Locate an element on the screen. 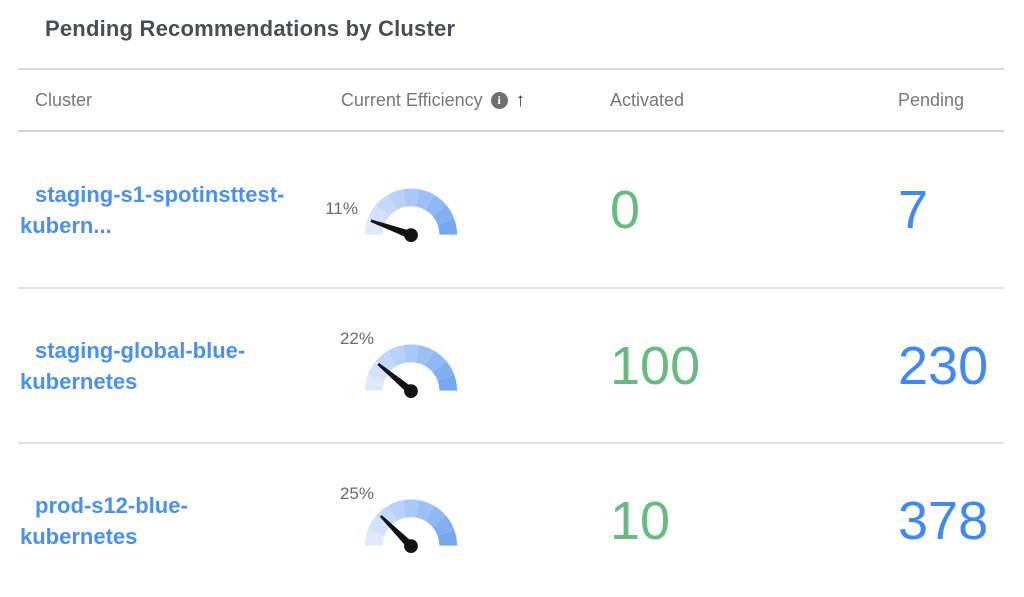 The image size is (1024, 597). gauge-percent-label: 22% is located at coordinates (356, 338).